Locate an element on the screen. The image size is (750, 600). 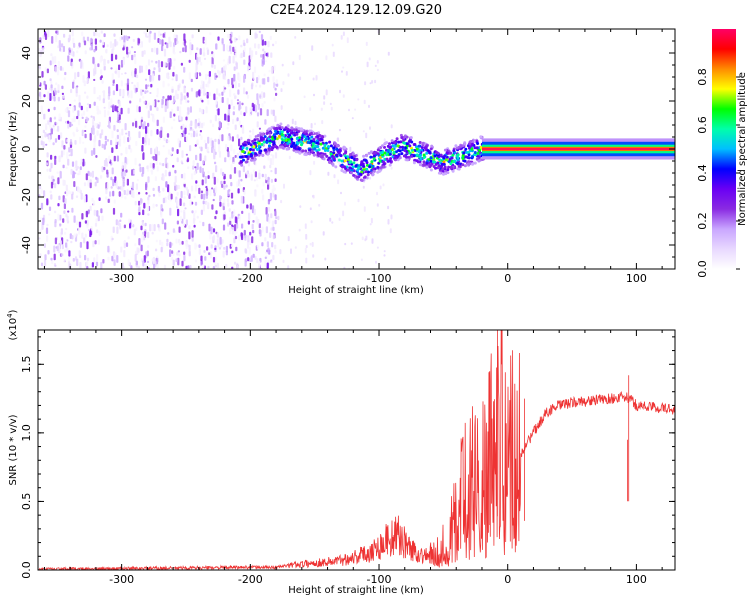
y-tick-label: 0.5 is located at coordinates (26, 502).